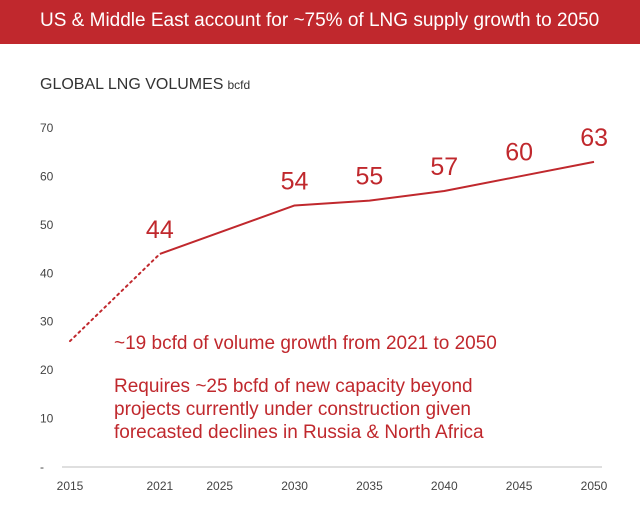 This screenshot has width=640, height=510. I want to click on y-tick-label: 20, so click(47, 370).